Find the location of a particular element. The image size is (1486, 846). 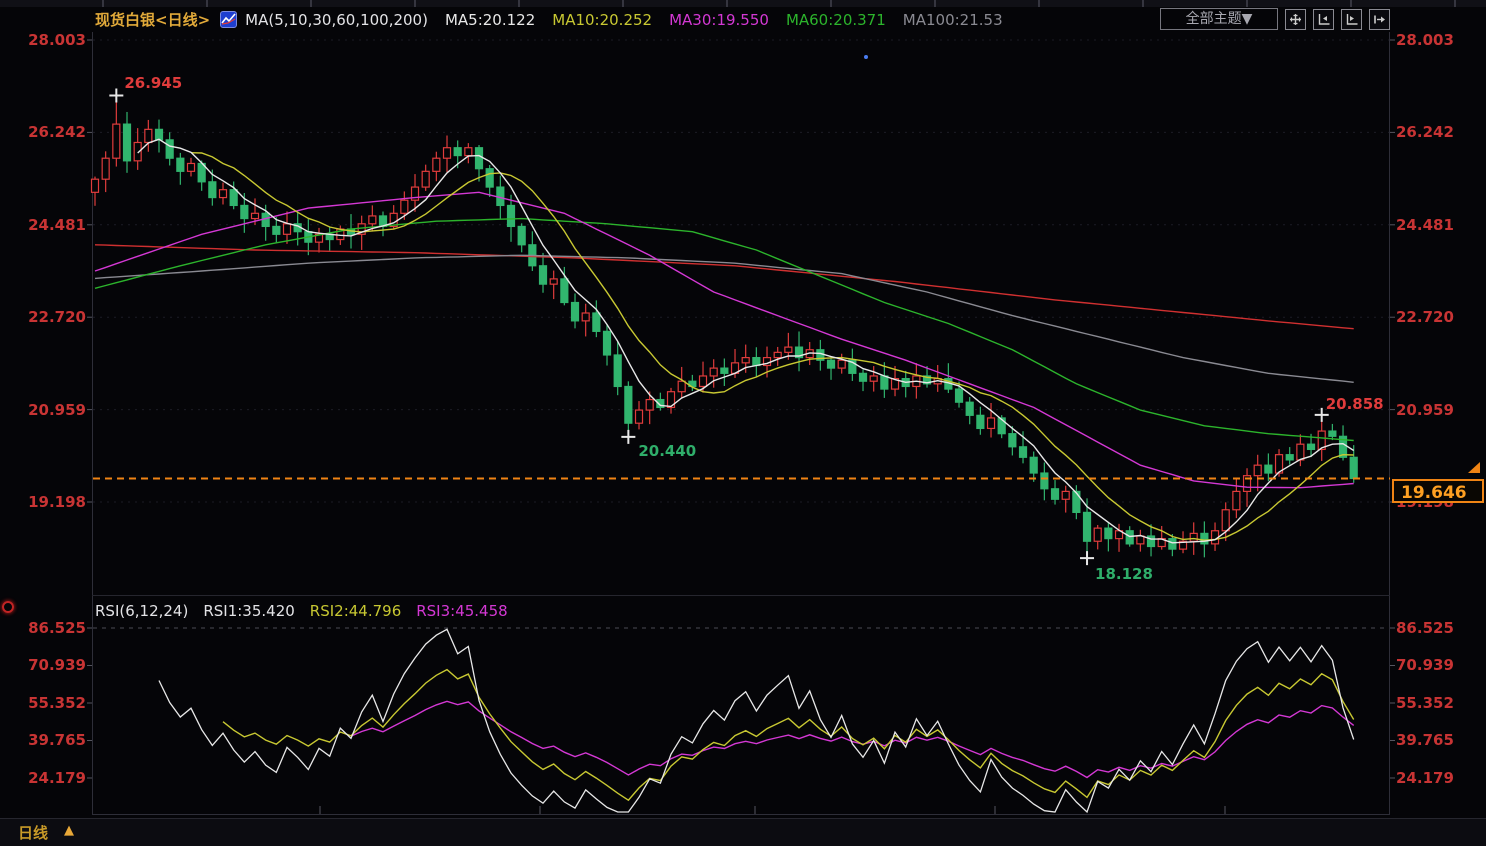

rsi-value-label: RSI3:45.458 is located at coordinates (462, 611).